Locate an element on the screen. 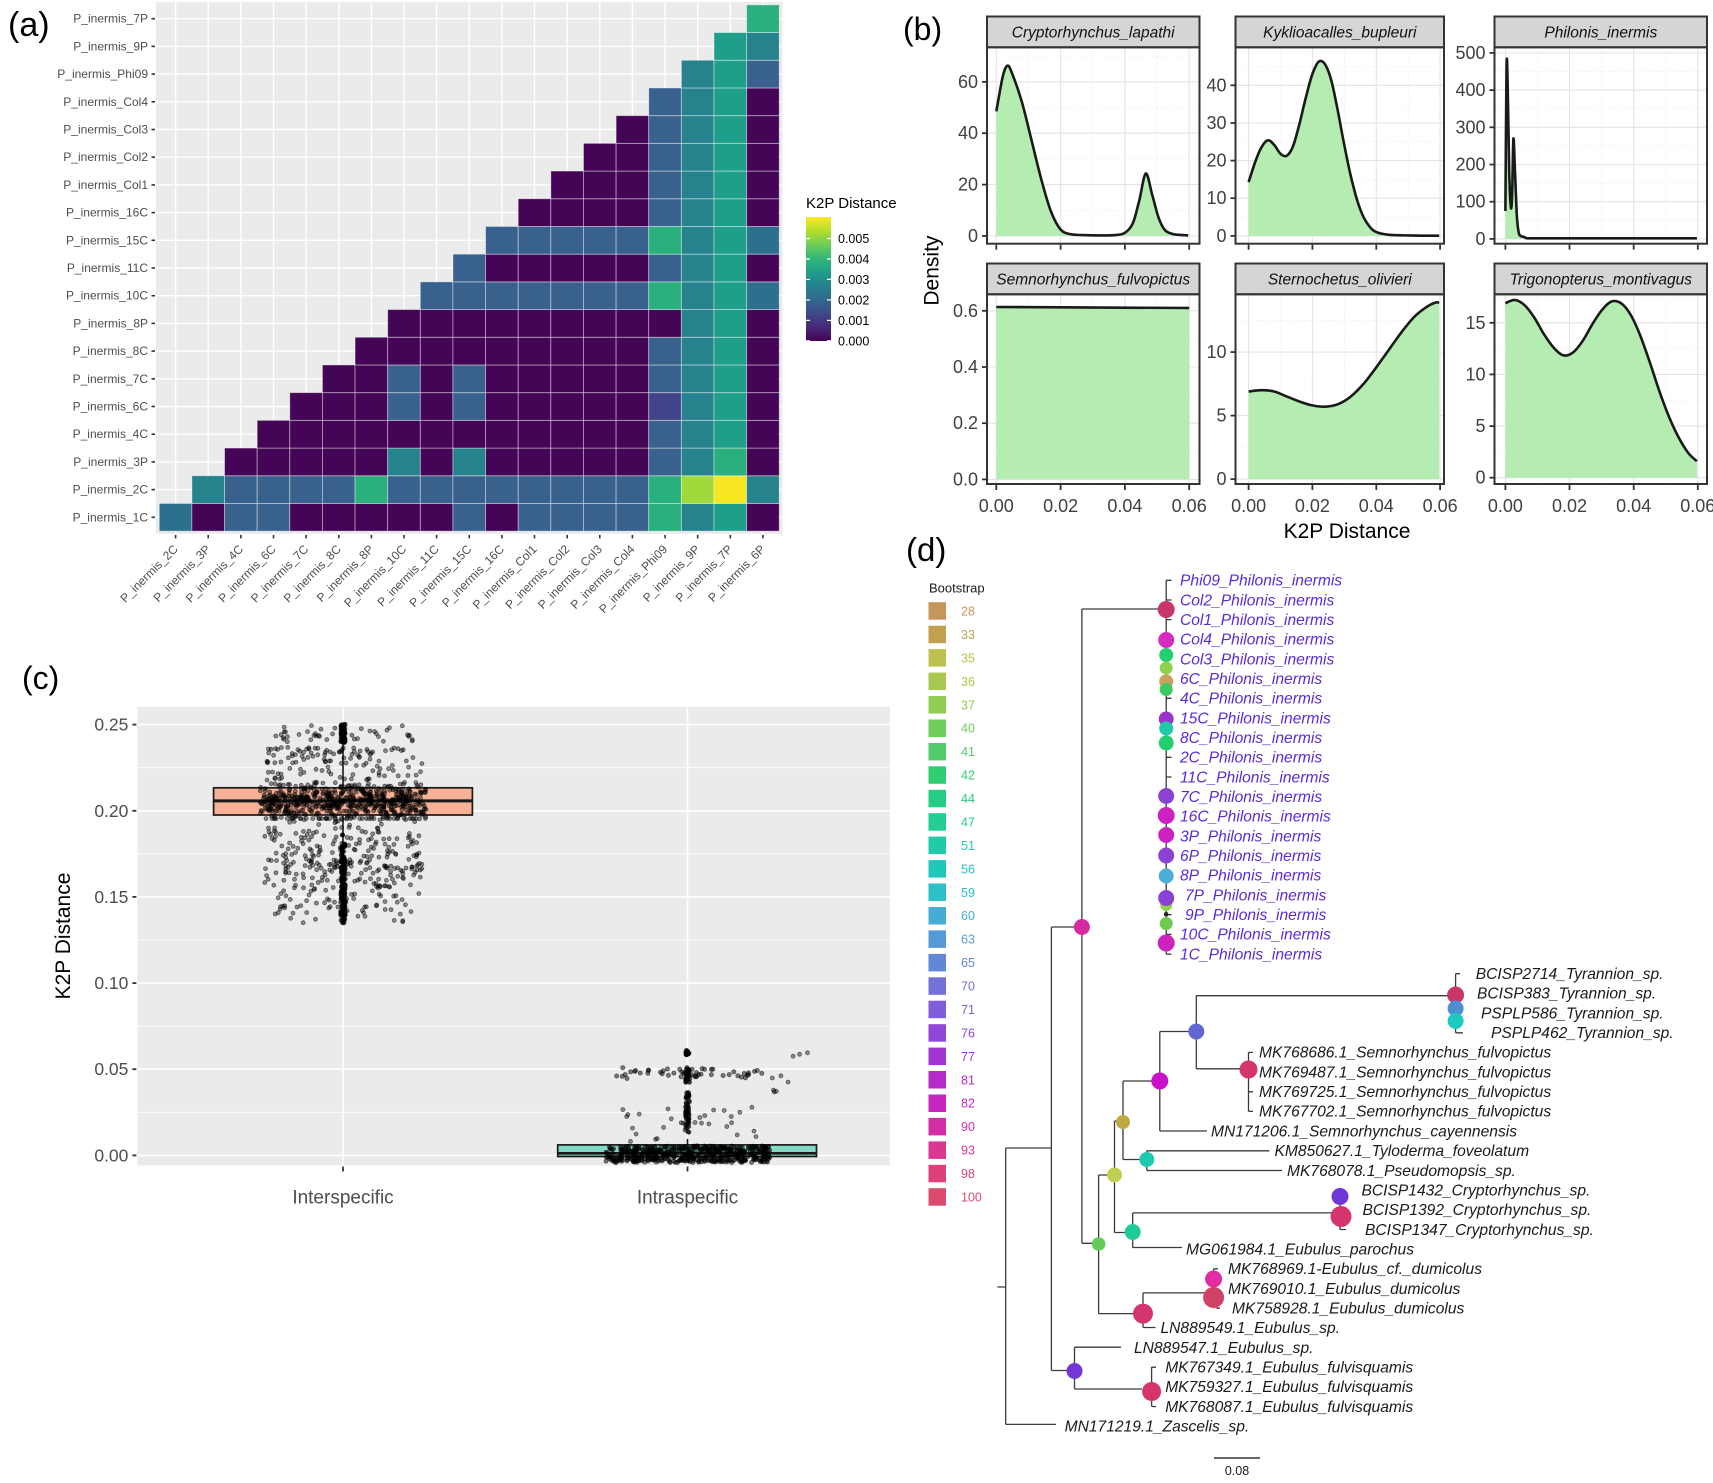 The height and width of the screenshot is (1483, 1713). svg-text: Kyklioacalles_bupleuri is located at coordinates (1340, 32).